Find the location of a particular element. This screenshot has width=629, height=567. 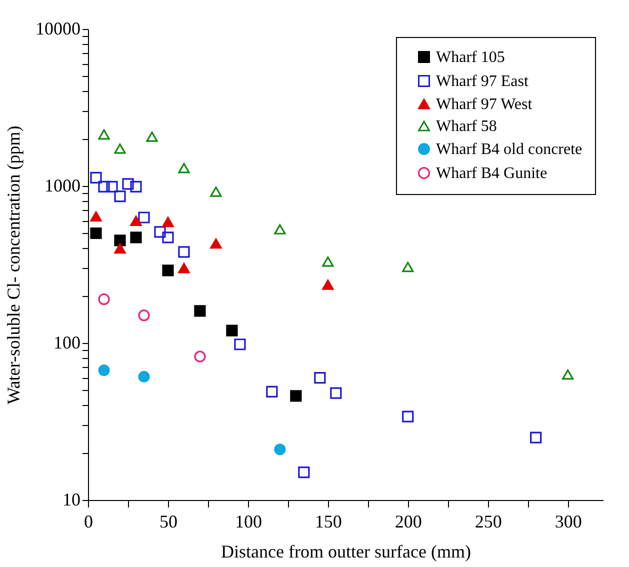

y-axis-title: Water-soluble Cl- concentration (ppm) is located at coordinates (14, 265).